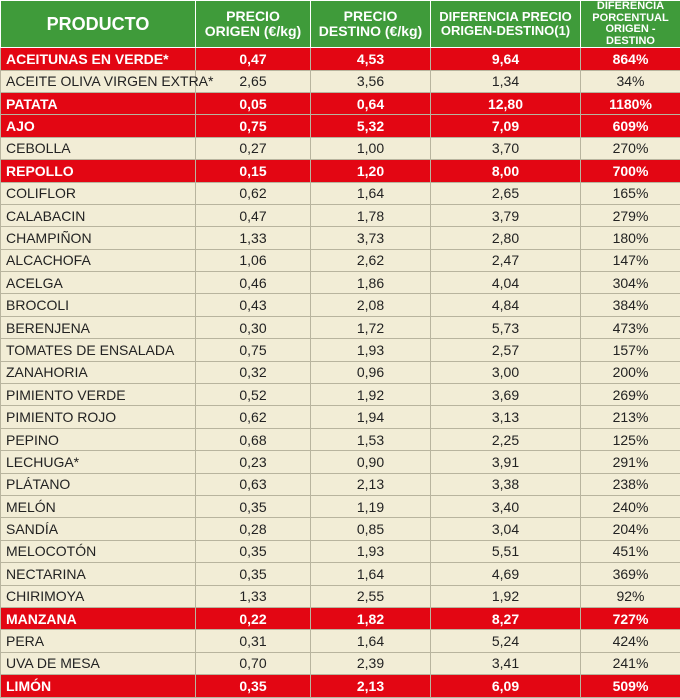 Image resolution: width=680 pixels, height=698 pixels. What do you see at coordinates (253, 462) in the screenshot?
I see `value-cell: 0,23` at bounding box center [253, 462].